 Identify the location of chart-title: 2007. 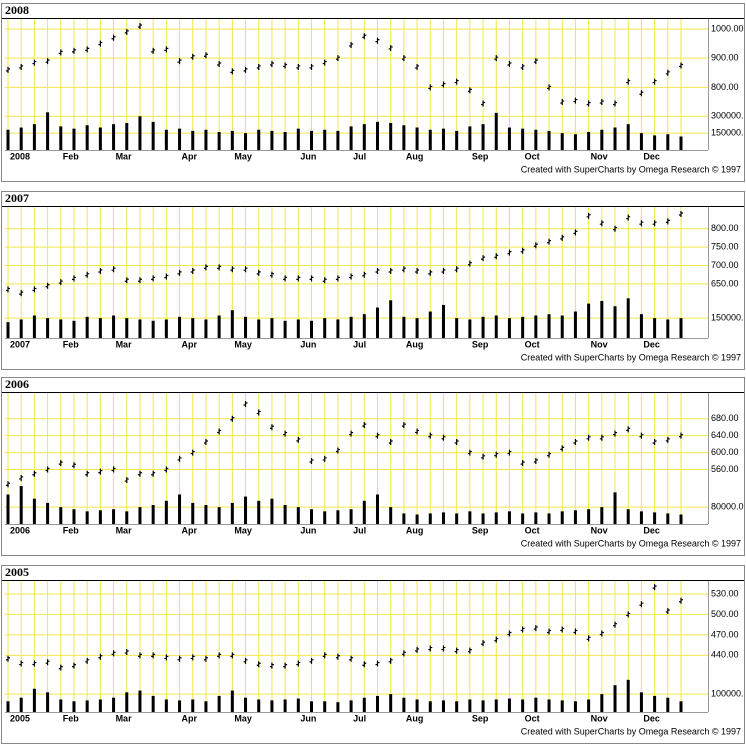
(17, 198).